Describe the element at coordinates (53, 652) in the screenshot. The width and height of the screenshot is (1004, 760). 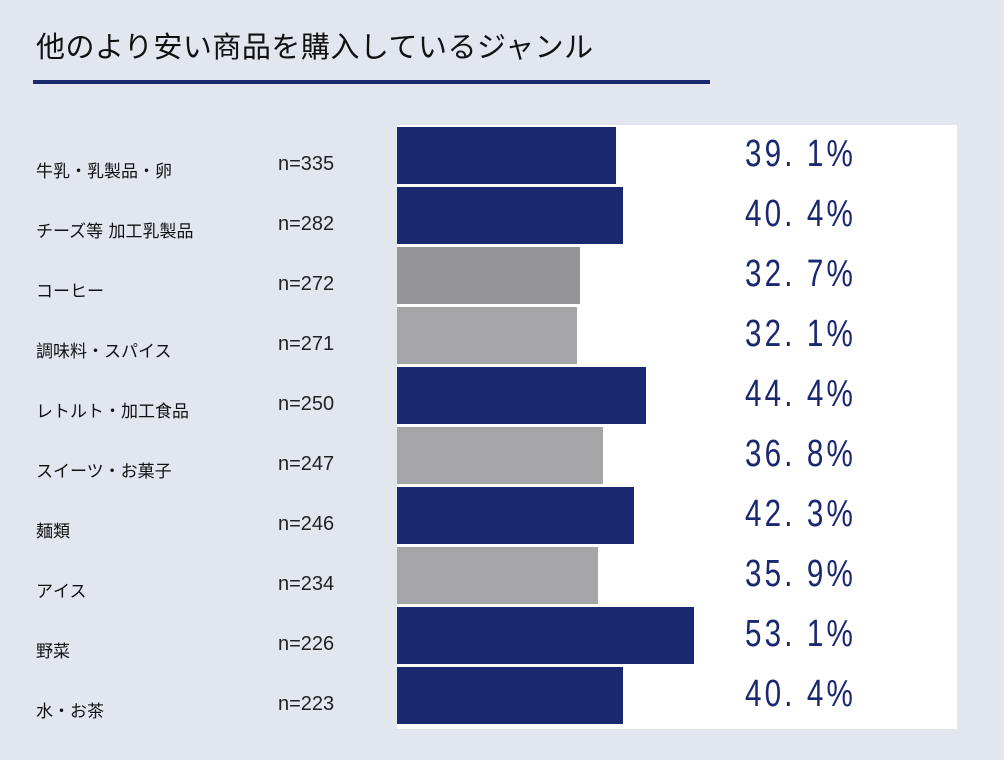
I see `category-label: 野菜` at that location.